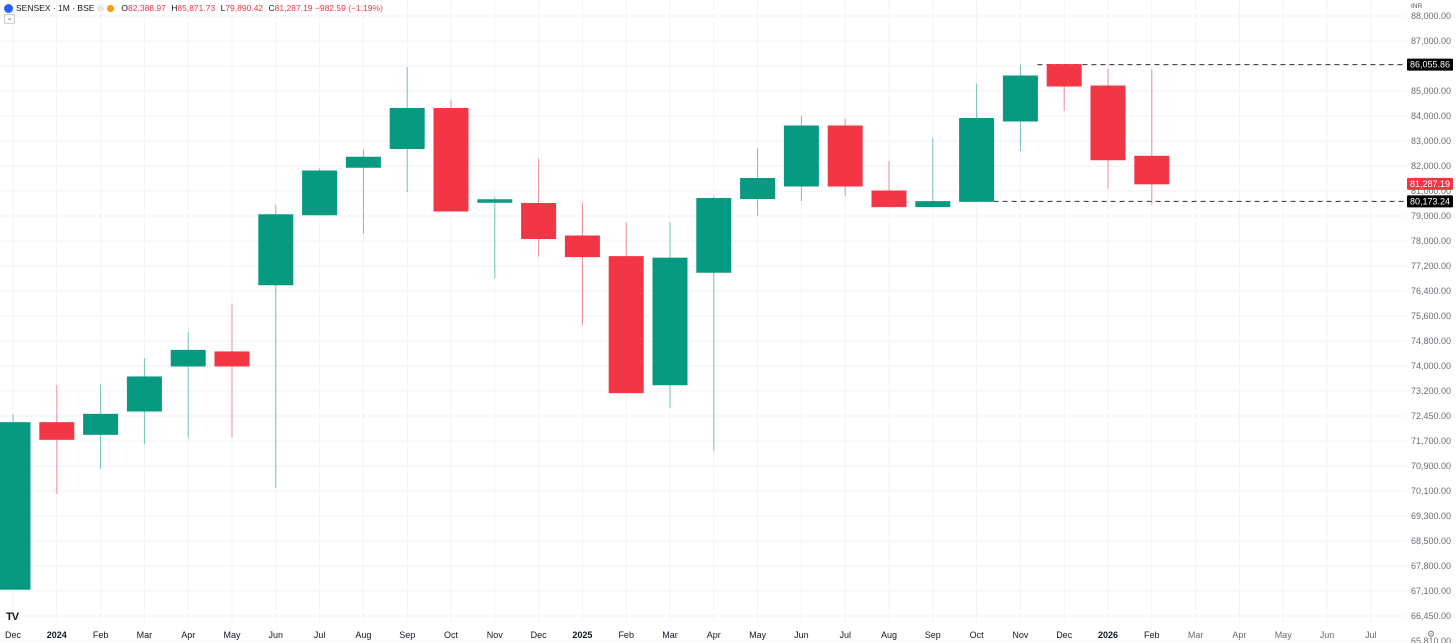 The width and height of the screenshot is (1456, 643). What do you see at coordinates (101, 8) in the screenshot?
I see `market-status-dot-icon` at bounding box center [101, 8].